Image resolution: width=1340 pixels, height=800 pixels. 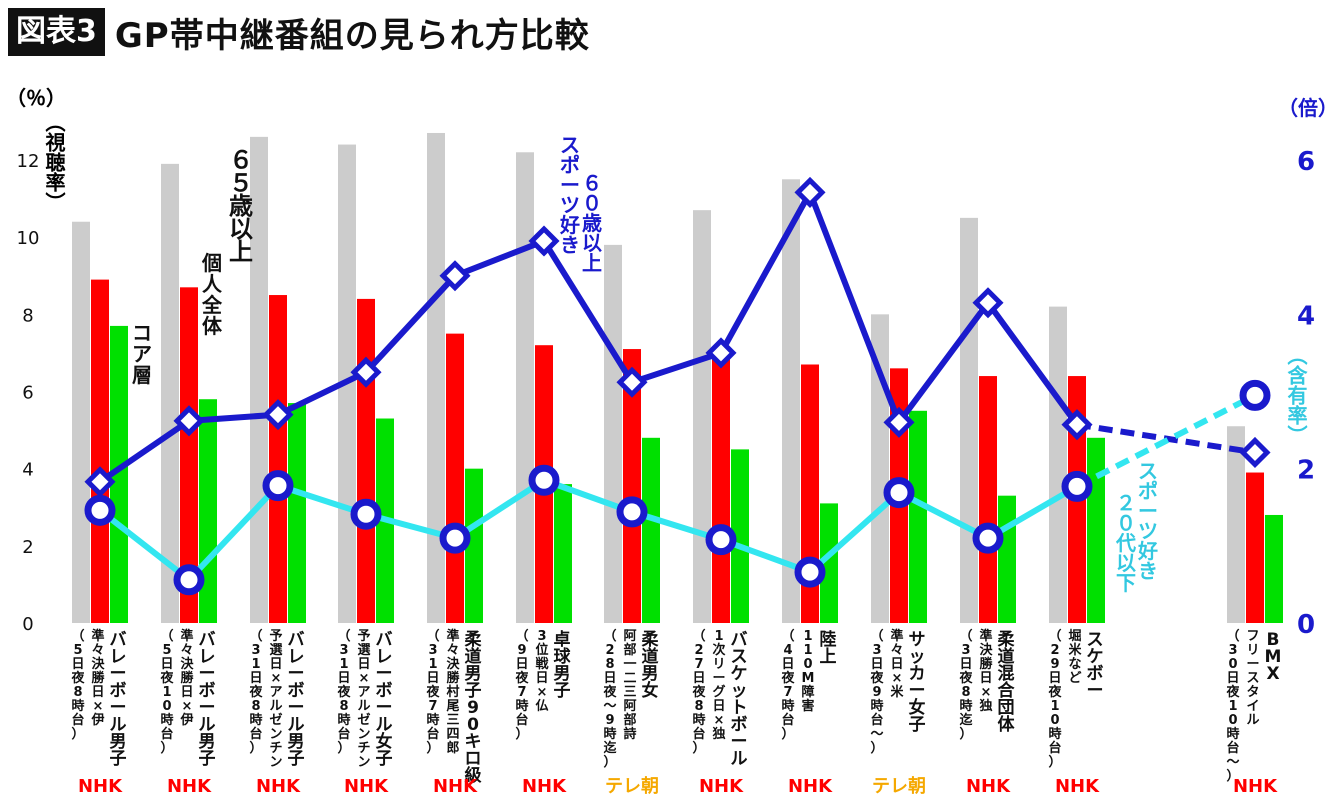 What do you see at coordinates (541, 706) in the screenshot?
I see `category-sub-label: 仏` at bounding box center [541, 706].